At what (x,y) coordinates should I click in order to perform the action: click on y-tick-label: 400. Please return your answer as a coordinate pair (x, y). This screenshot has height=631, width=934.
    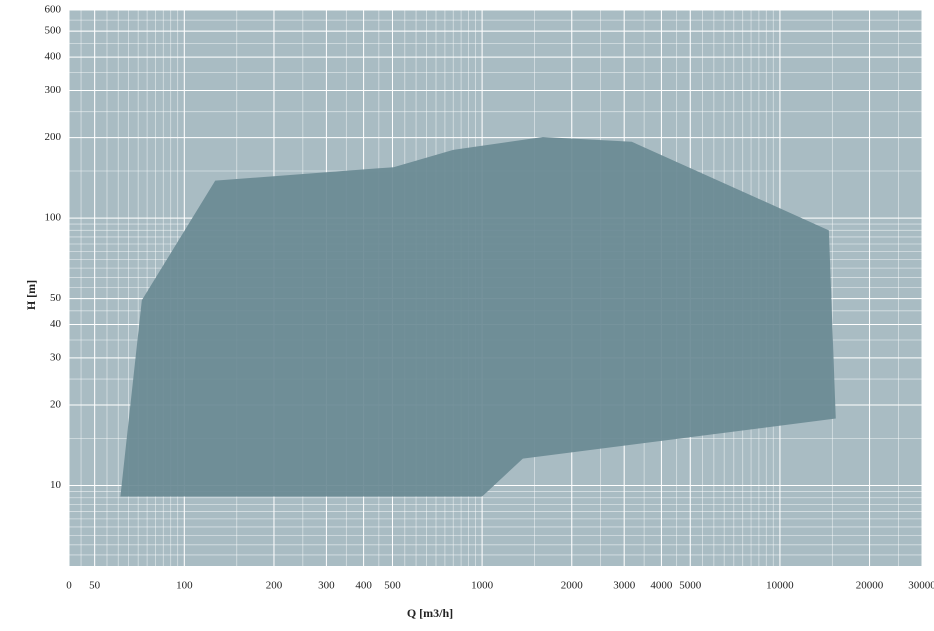
    Looking at the image, I should click on (53, 57).